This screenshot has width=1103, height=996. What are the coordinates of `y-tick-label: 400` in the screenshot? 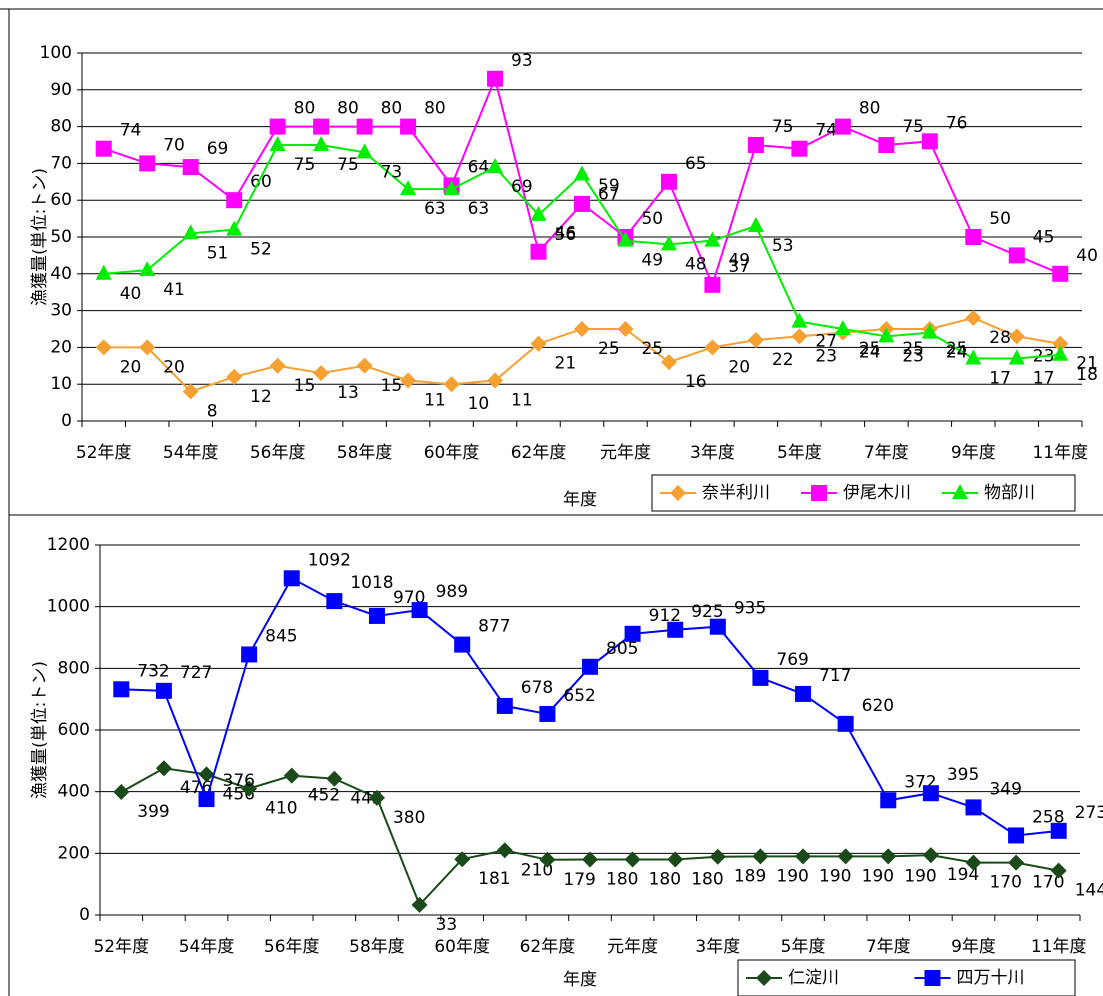 It's located at (74, 792).